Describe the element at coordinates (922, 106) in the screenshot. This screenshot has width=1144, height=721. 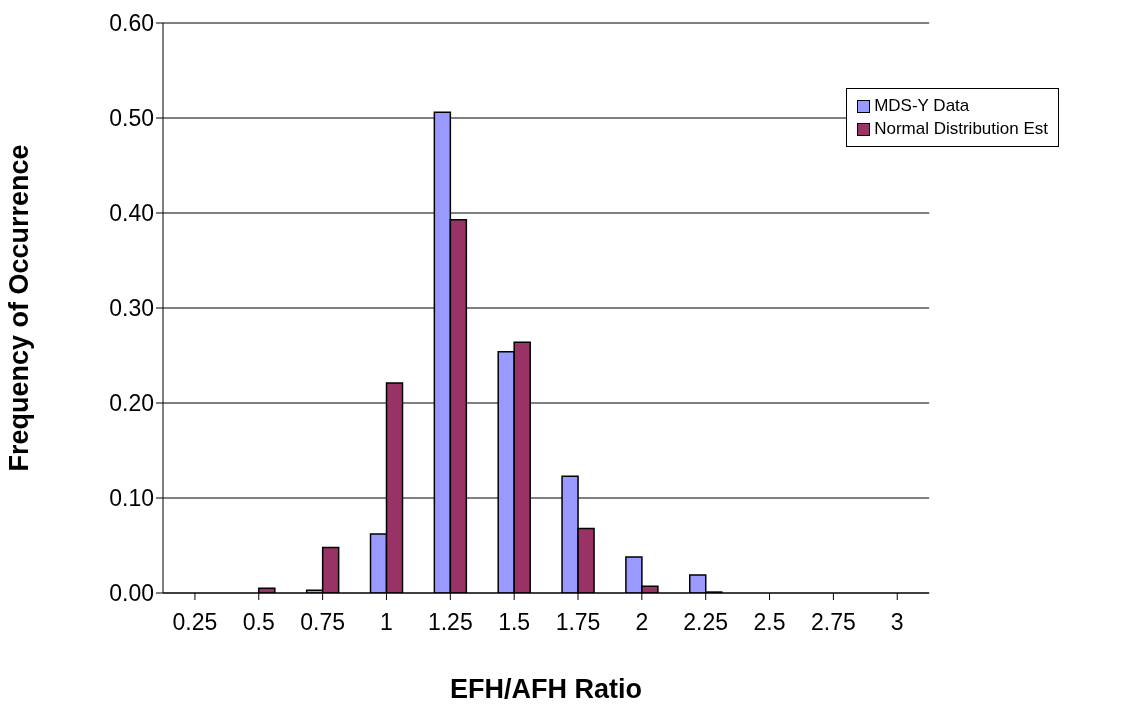
I see `legend-label: MDS-Y Data` at that location.